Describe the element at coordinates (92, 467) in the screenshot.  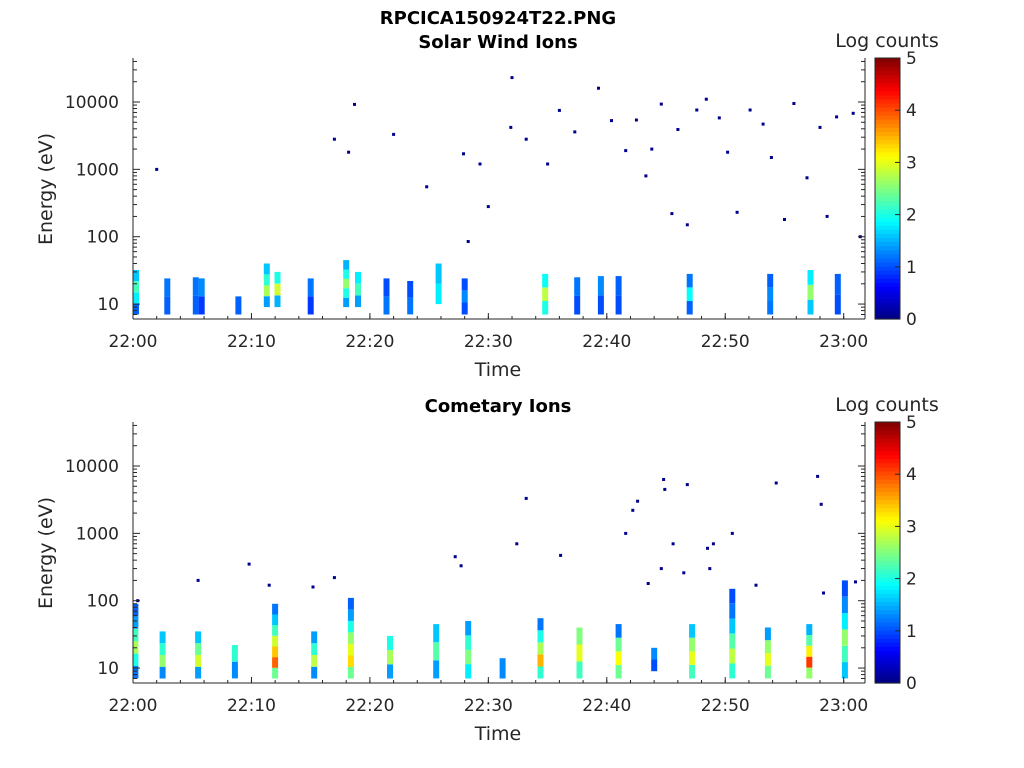
I see `cometary-y-tick-label: 10000` at that location.